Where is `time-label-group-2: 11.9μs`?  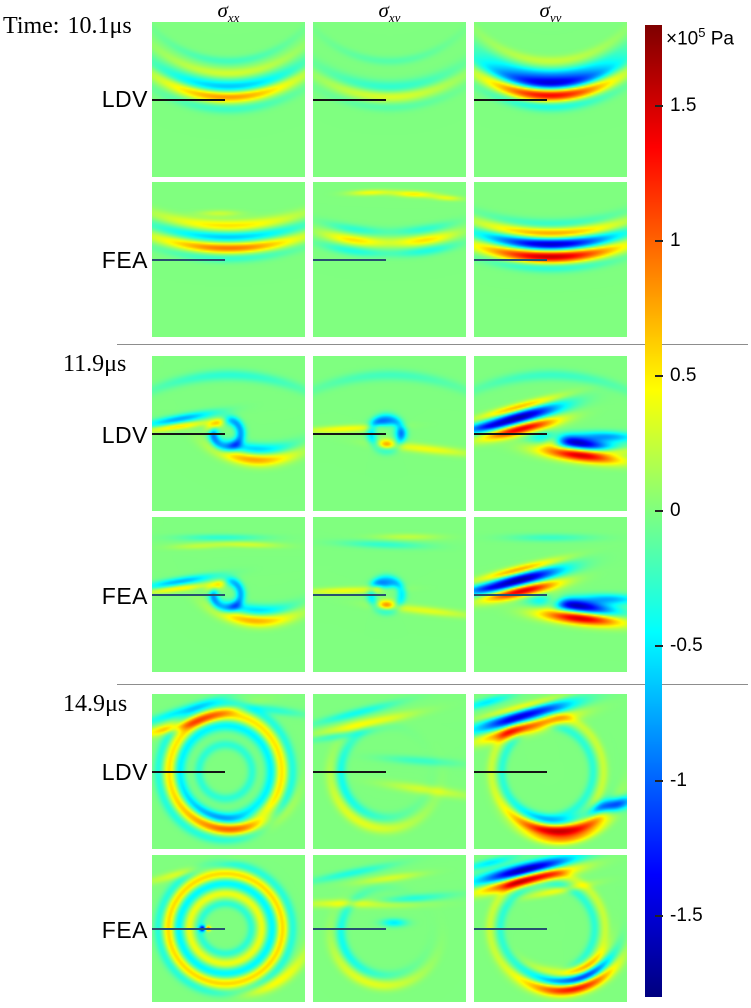
time-label-group-2: 11.9μs is located at coordinates (94, 364).